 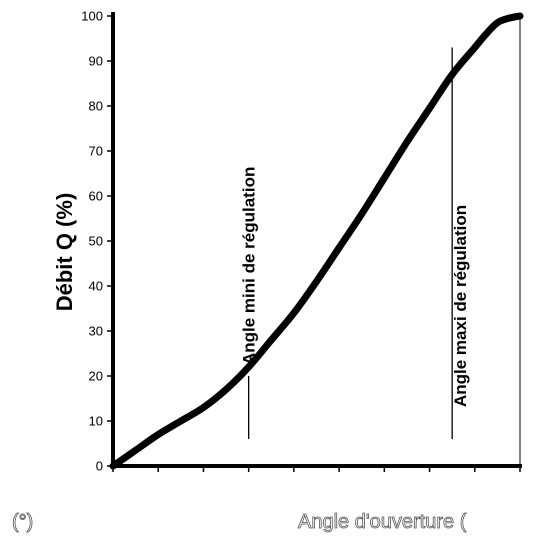 I want to click on y-tick-label: 40, so click(x=96, y=286).